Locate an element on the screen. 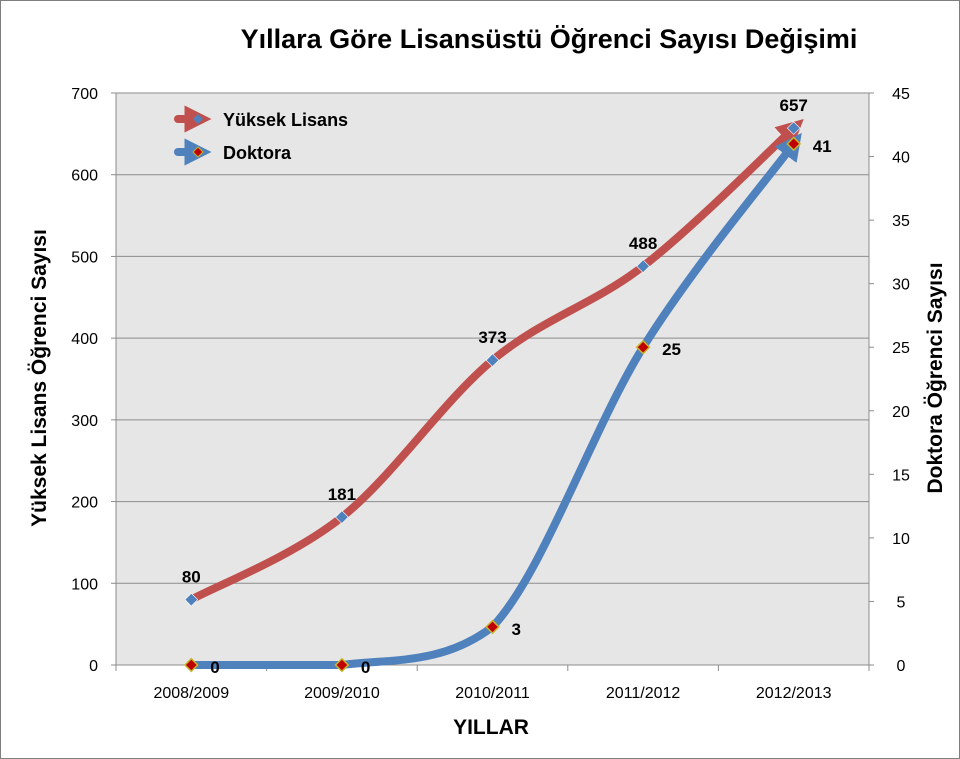  legend-item-doktora: Doktora is located at coordinates (233, 152).